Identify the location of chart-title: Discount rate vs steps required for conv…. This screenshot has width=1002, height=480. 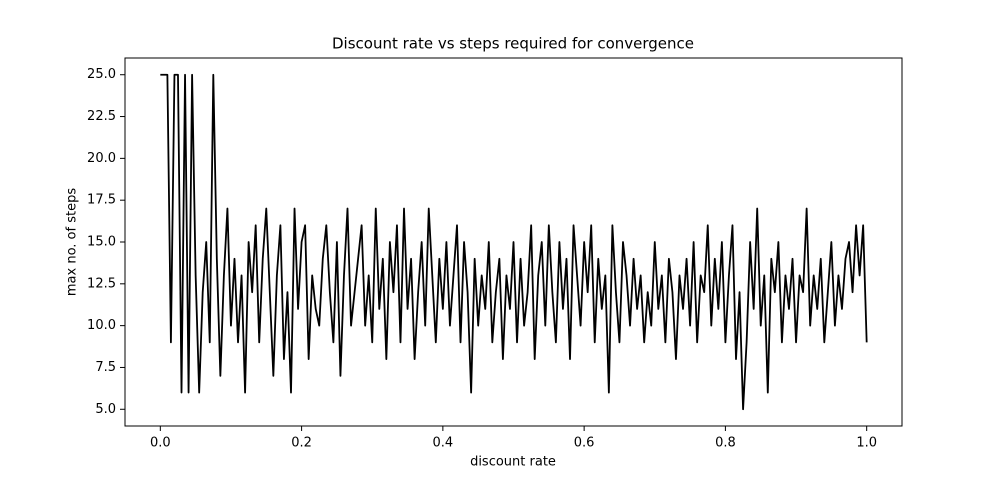
(513, 44).